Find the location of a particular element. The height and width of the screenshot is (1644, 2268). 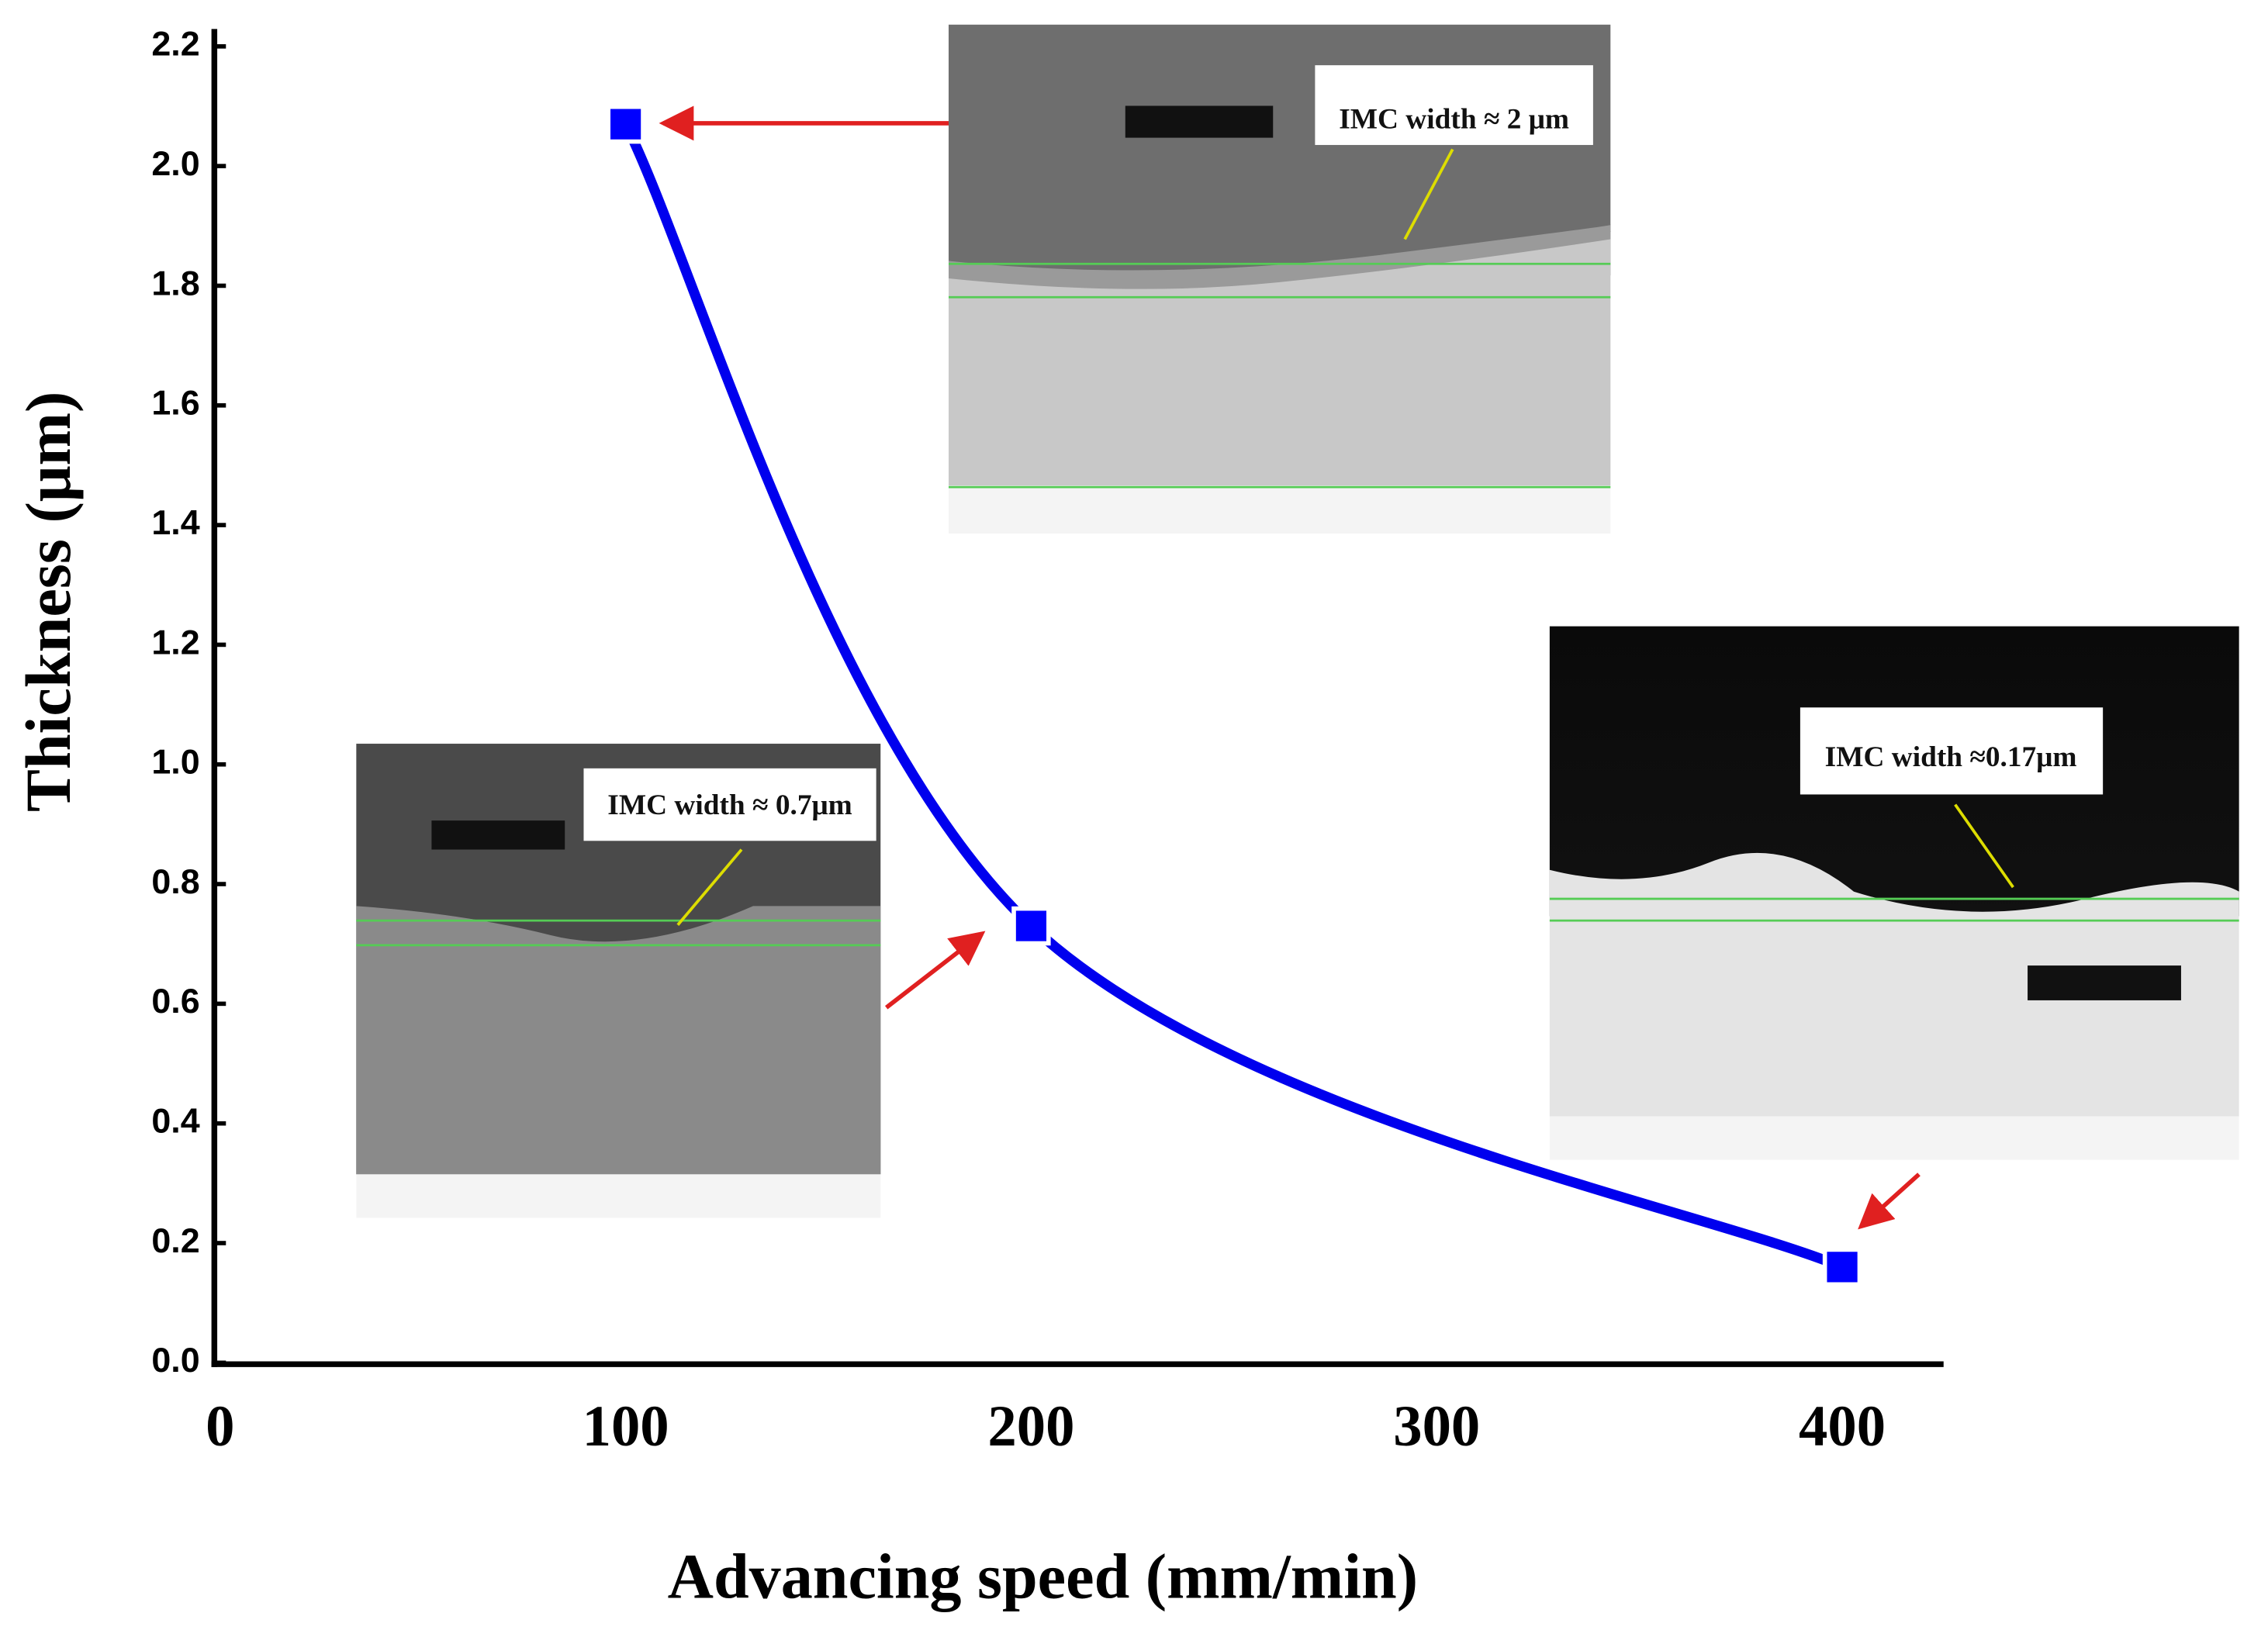

y-tick-label: 1.2 is located at coordinates (175, 641).